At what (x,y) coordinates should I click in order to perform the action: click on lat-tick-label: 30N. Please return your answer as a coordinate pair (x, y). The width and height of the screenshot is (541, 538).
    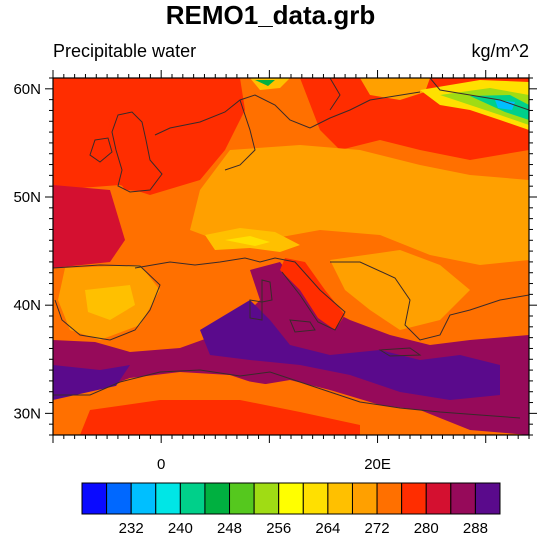
    Looking at the image, I should click on (27, 413).